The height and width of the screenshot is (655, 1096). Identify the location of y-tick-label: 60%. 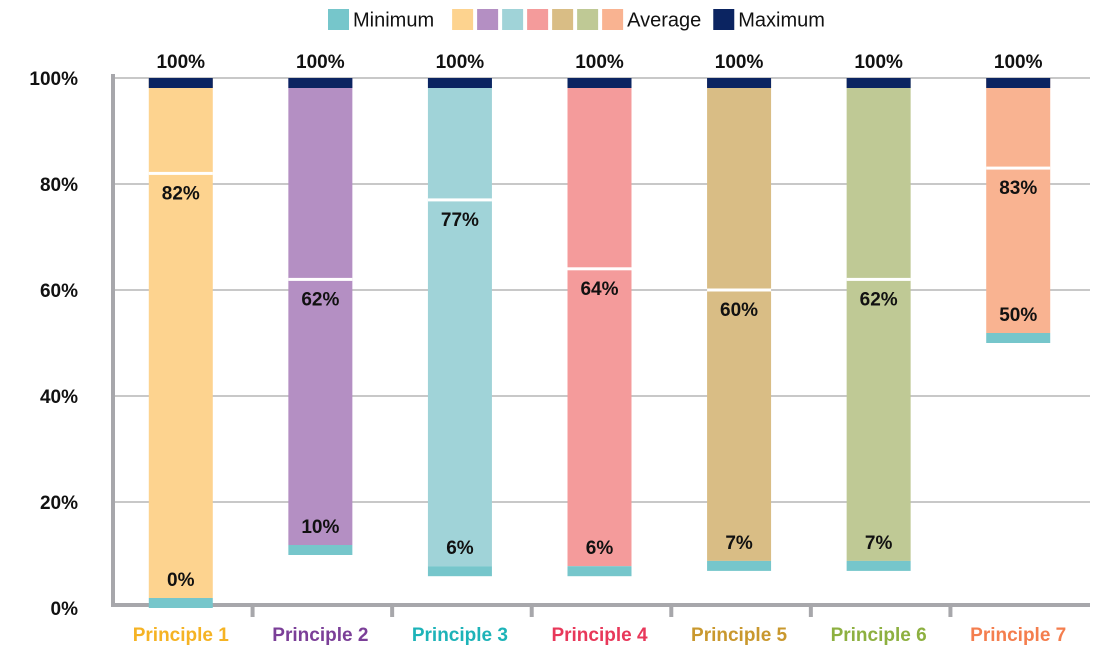
(59, 291).